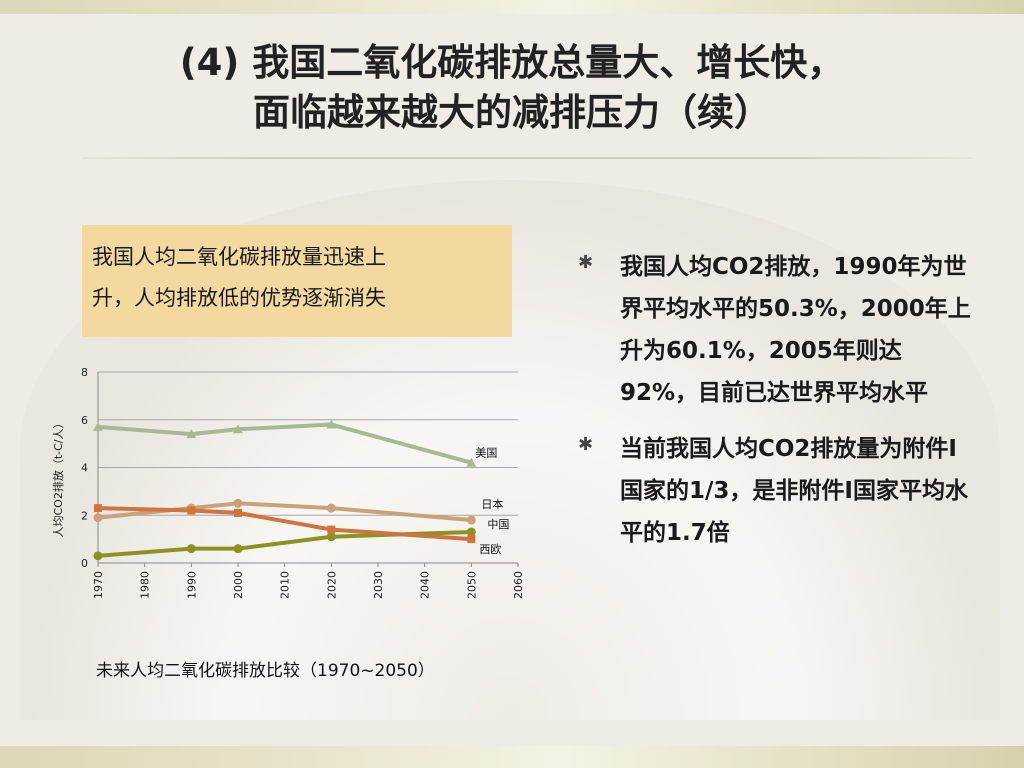 The width and height of the screenshot is (1024, 768). I want to click on x-tick-label: 2030, so click(378, 585).